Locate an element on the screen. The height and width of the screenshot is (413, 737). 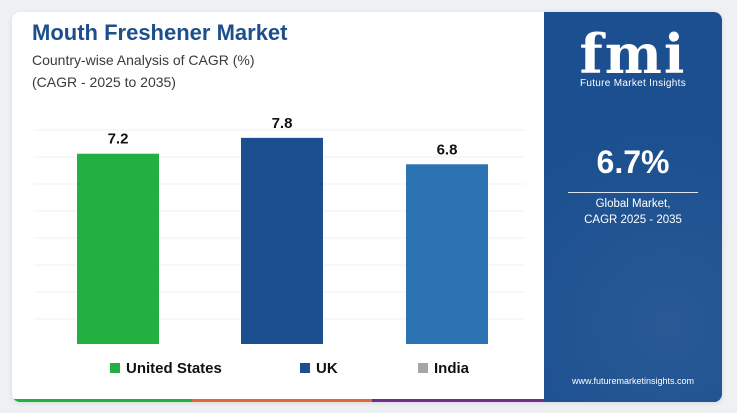
legend-item-uk: UK is located at coordinates (319, 368).